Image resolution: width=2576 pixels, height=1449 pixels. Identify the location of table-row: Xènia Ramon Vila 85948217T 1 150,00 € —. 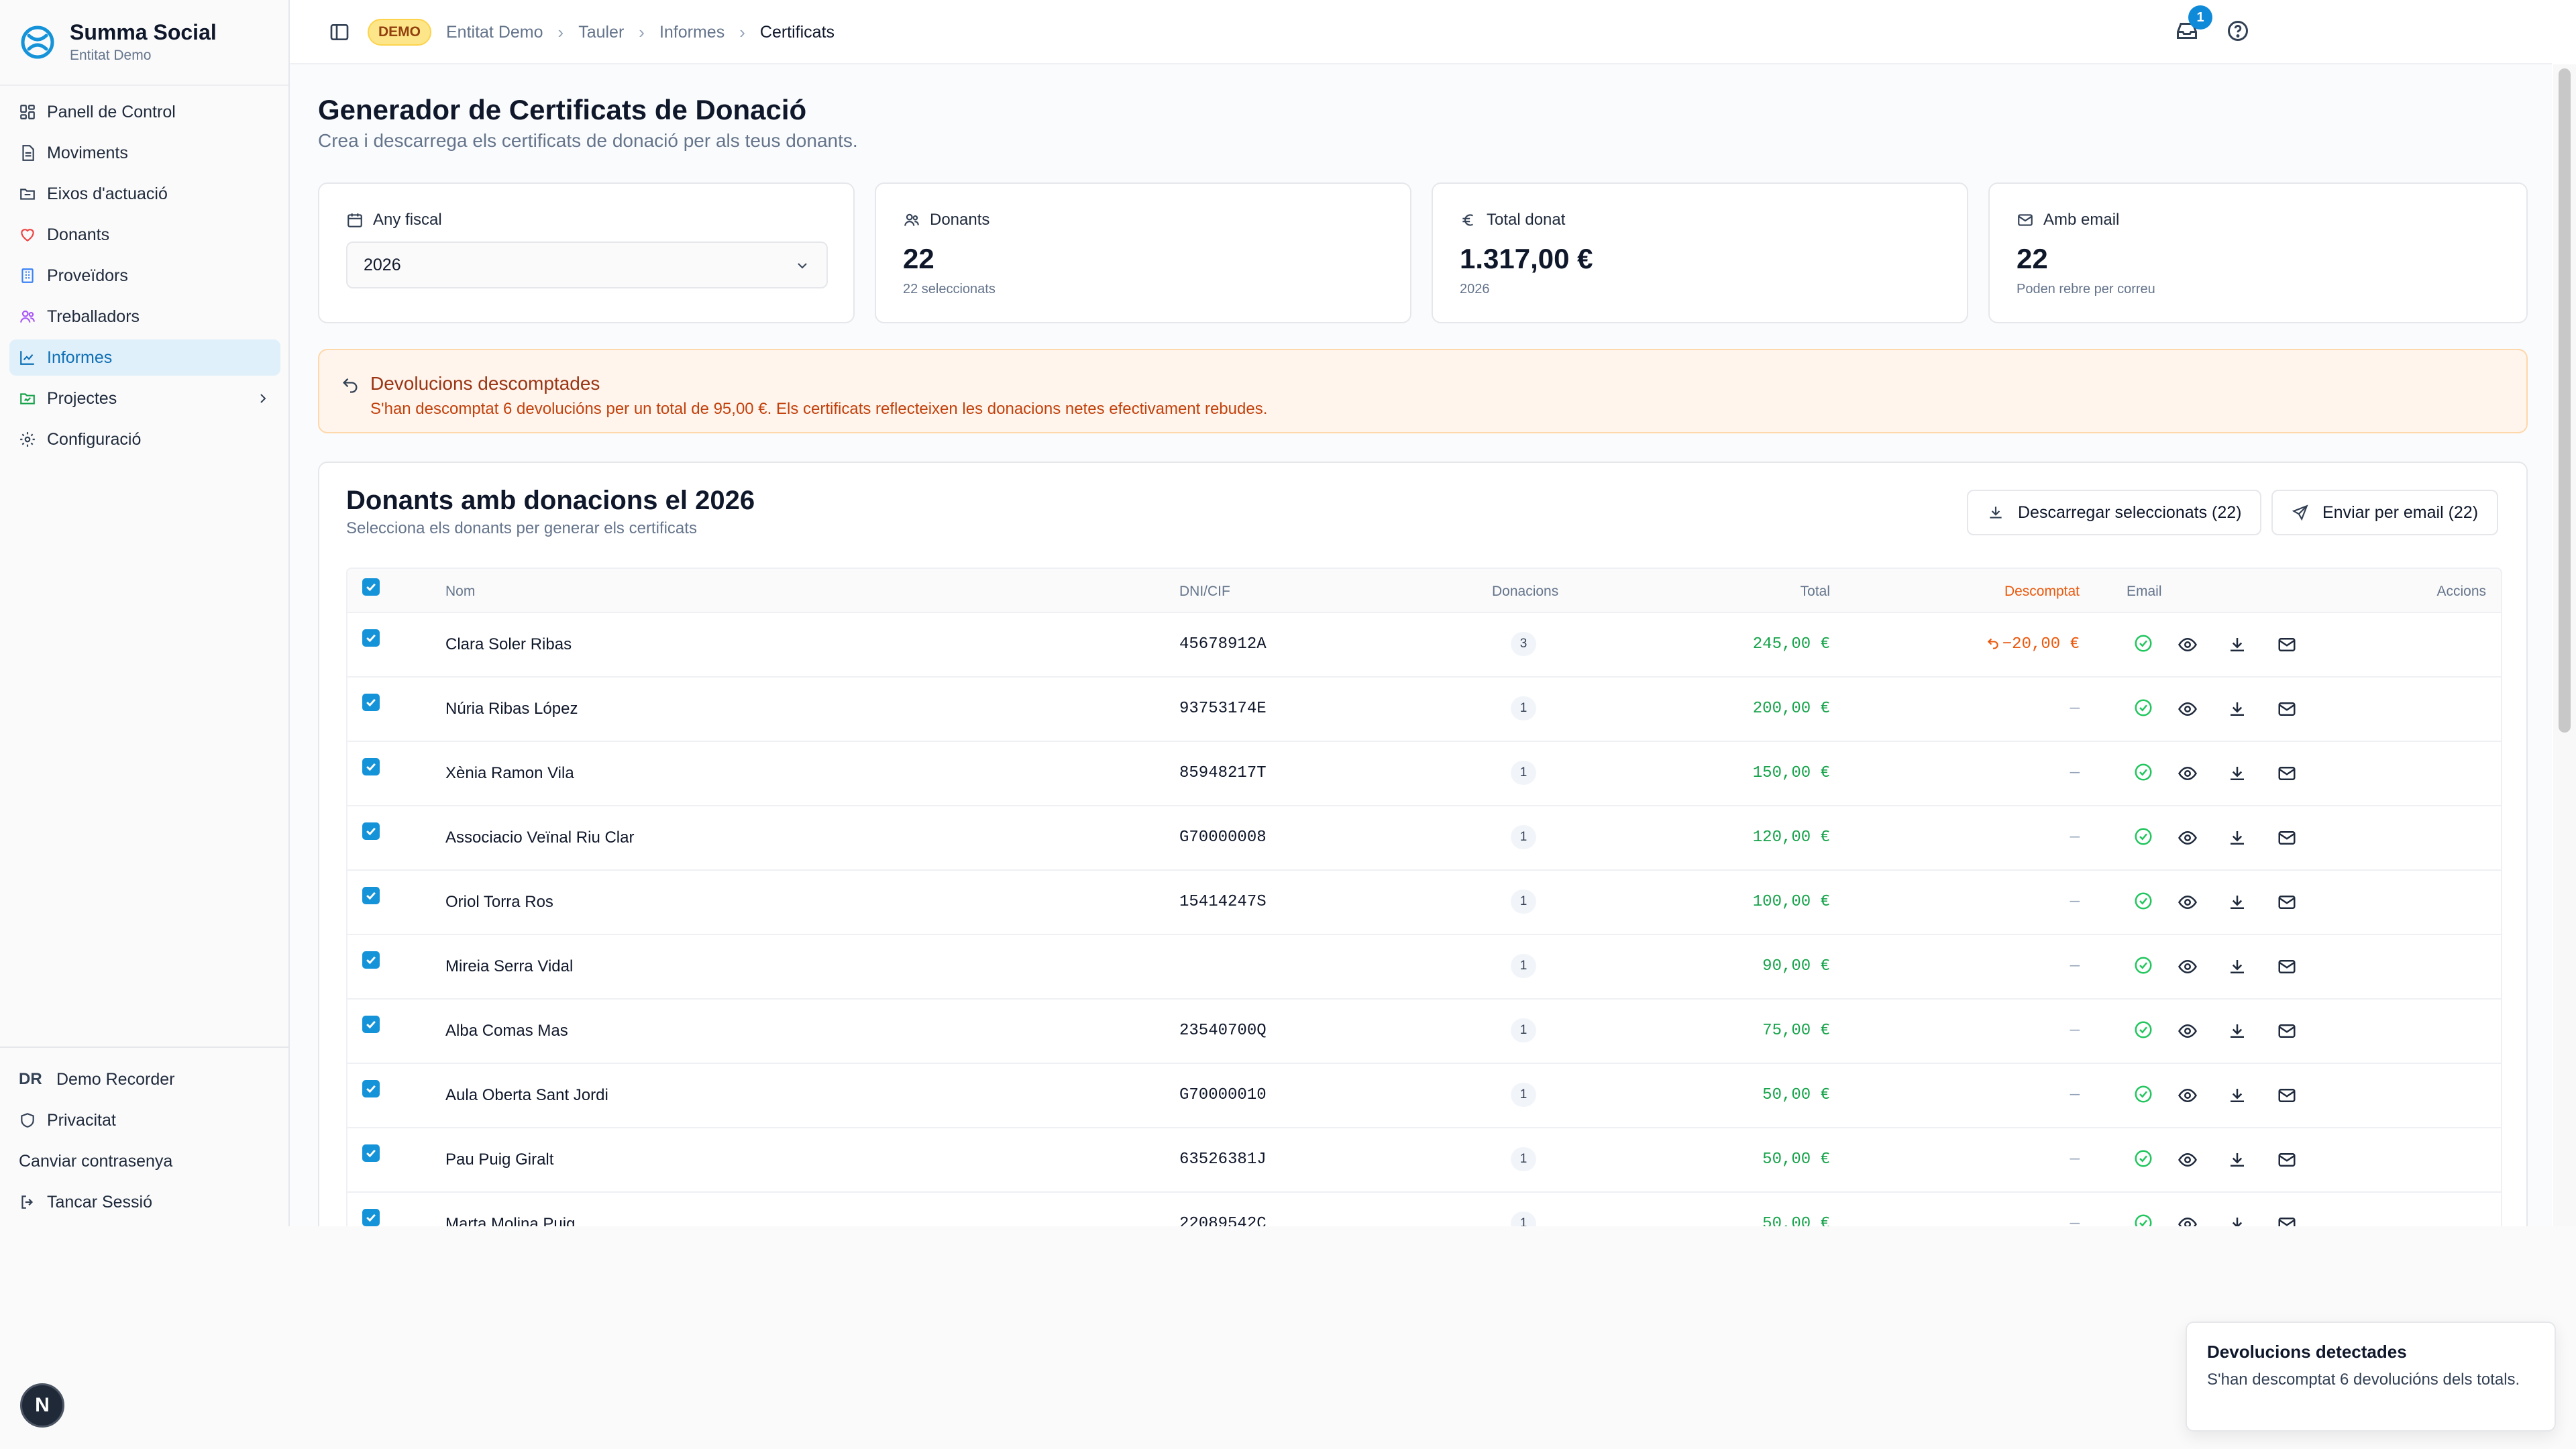
(1424, 774).